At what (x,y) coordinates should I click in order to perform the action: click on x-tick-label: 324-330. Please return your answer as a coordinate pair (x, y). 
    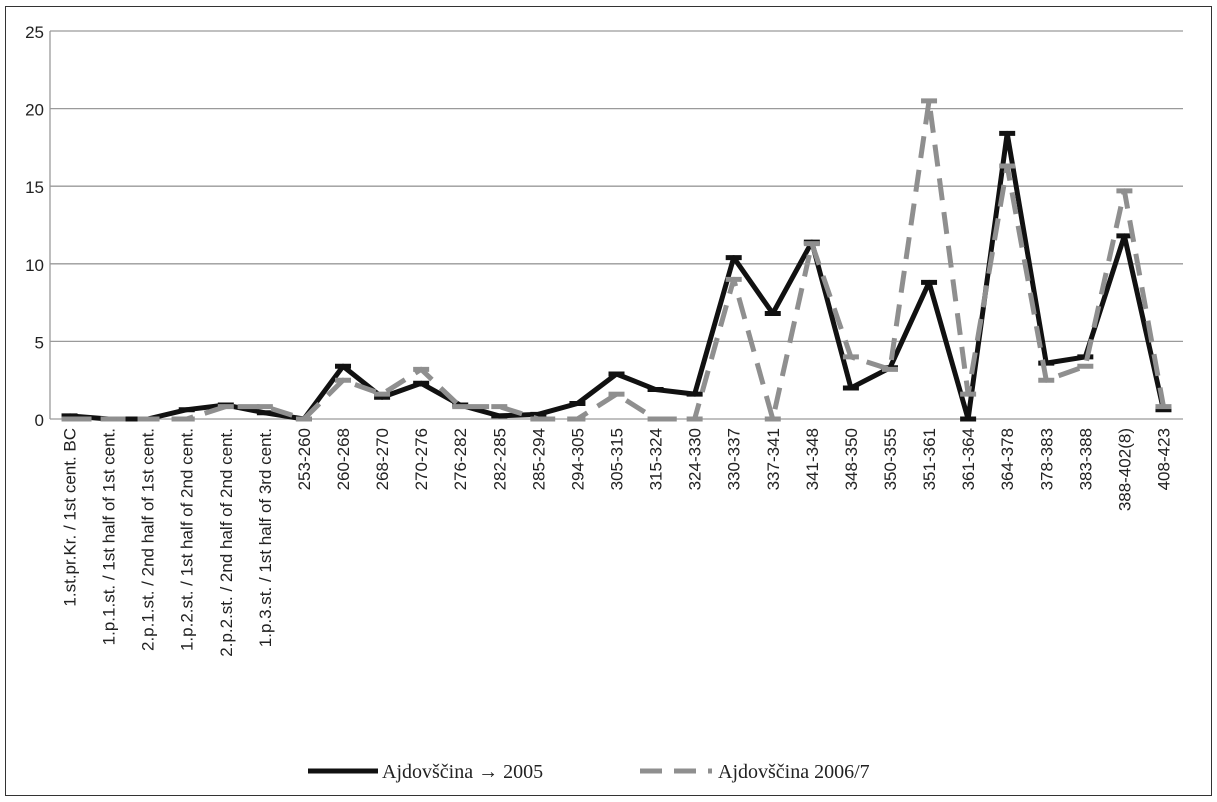
    Looking at the image, I should click on (695, 459).